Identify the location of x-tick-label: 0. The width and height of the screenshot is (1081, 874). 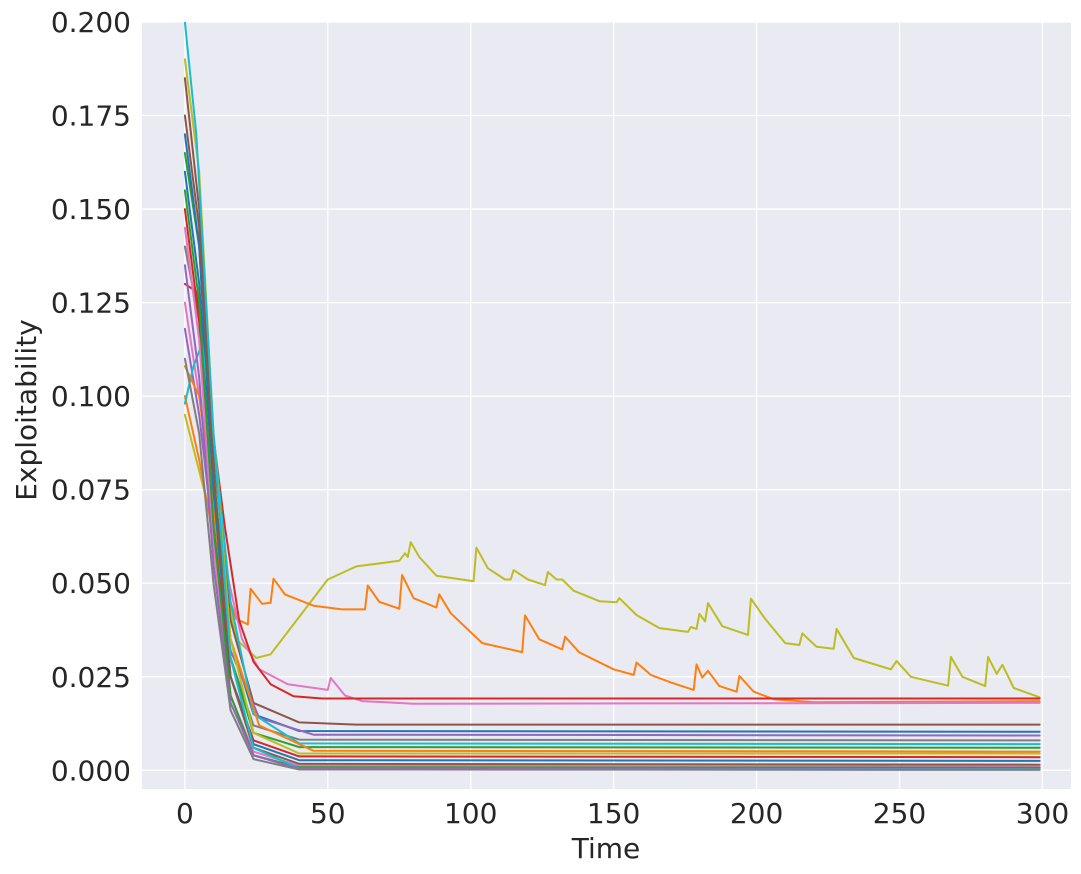
(185, 813).